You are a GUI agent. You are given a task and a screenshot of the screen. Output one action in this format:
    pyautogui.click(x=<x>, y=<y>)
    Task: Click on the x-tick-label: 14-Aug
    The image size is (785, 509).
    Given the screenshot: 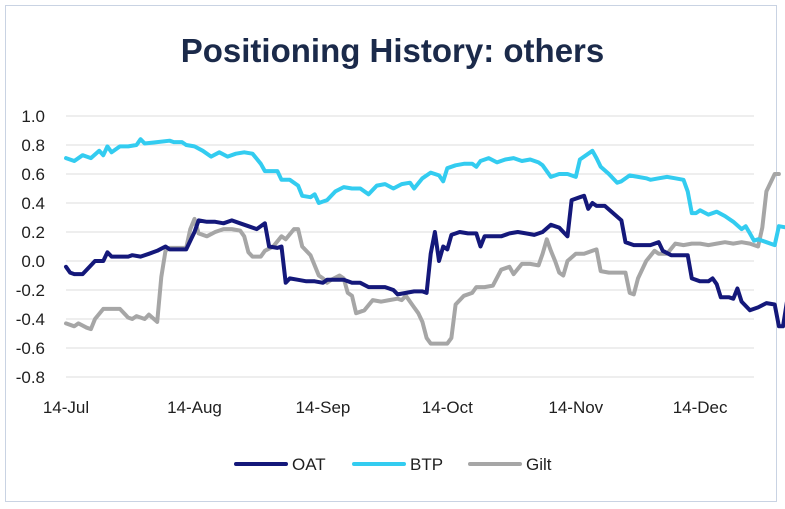 What is the action you would take?
    pyautogui.click(x=194, y=407)
    